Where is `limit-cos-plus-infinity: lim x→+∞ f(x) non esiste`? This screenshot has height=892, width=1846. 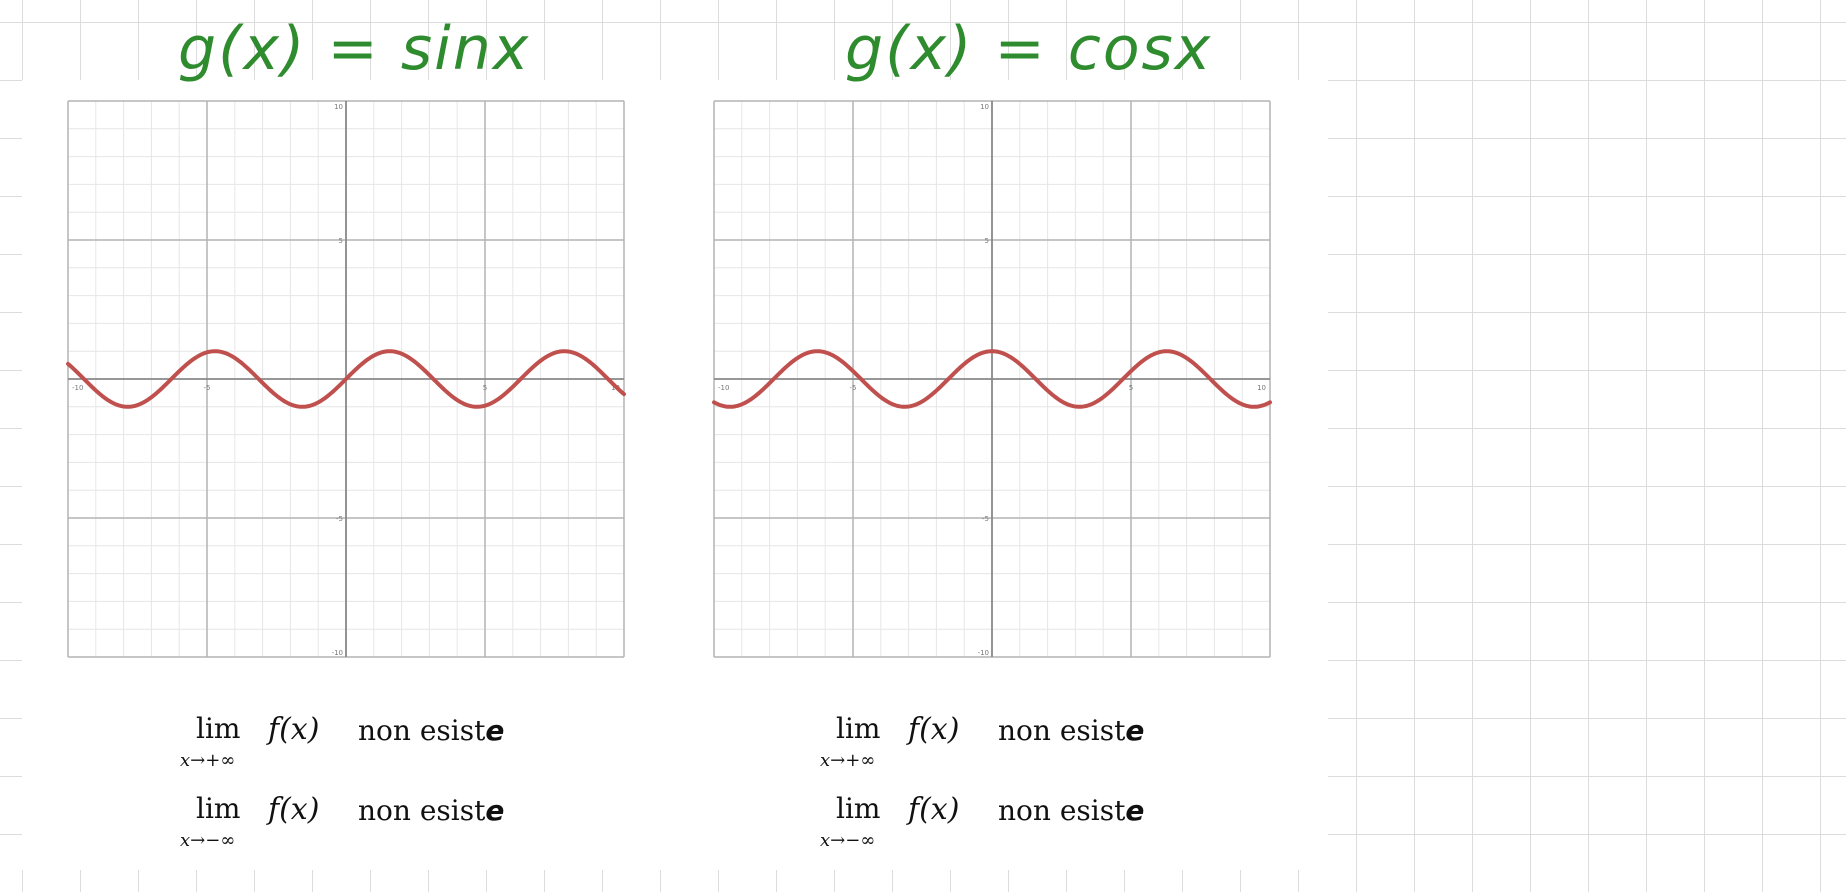
limit-cos-plus-infinity: lim x→+∞ f(x) non esiste is located at coordinates (1030, 747).